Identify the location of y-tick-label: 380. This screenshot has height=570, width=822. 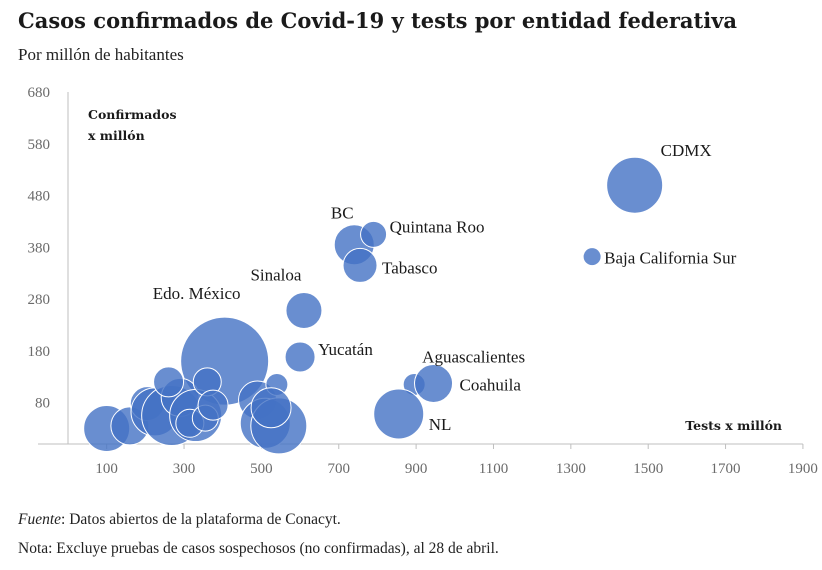
(39, 248).